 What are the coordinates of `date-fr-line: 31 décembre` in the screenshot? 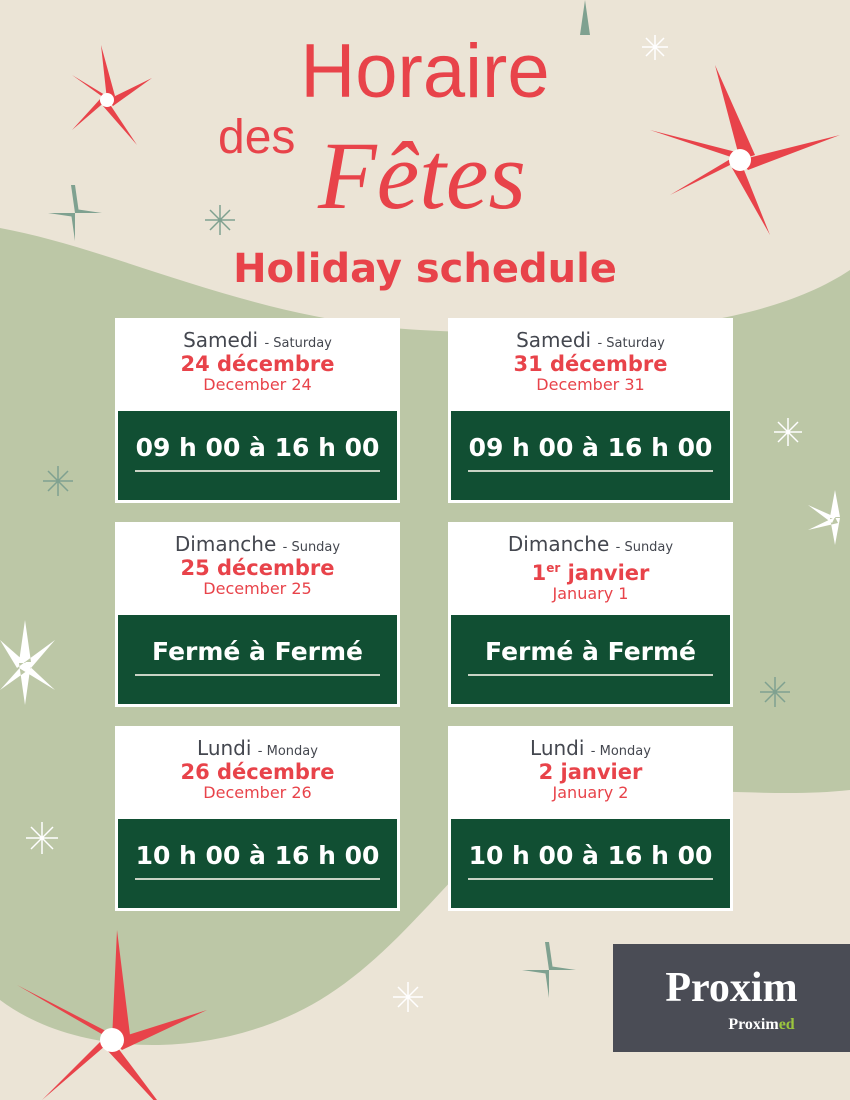 It's located at (590, 364).